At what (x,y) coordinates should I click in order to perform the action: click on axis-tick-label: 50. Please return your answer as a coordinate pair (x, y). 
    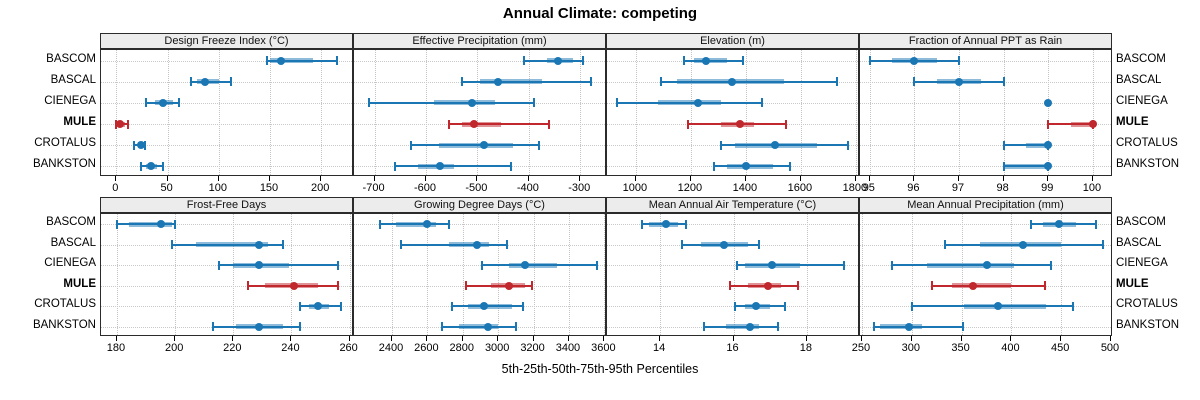
    Looking at the image, I should click on (166, 188).